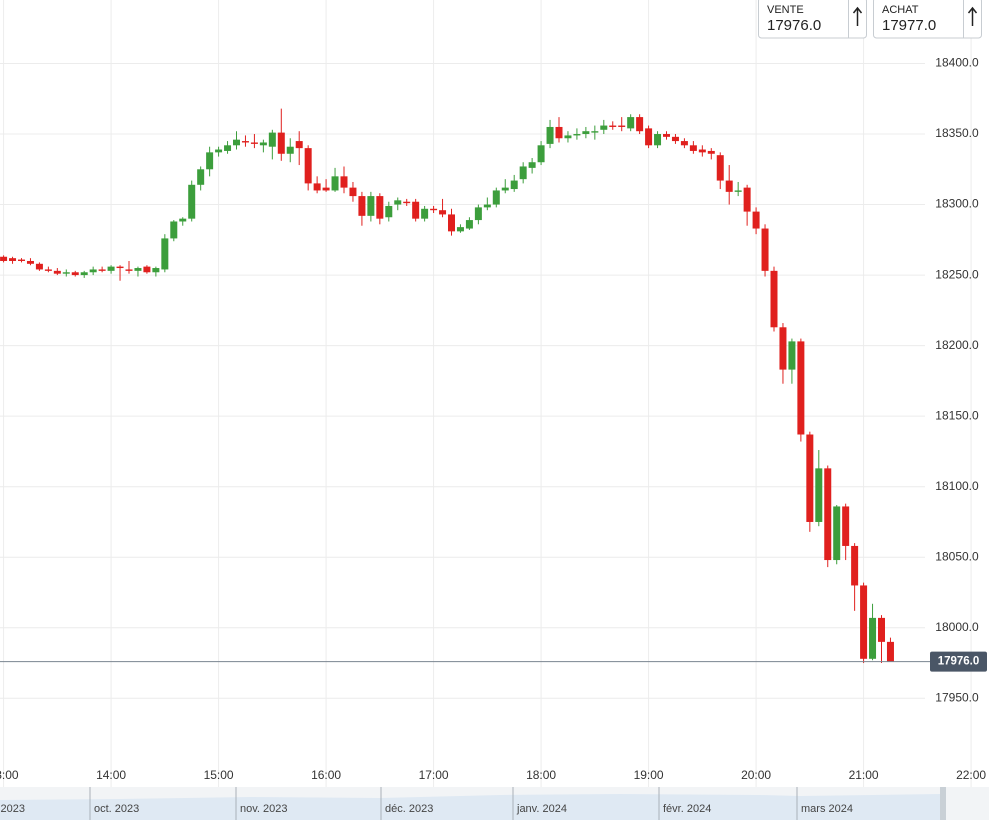 This screenshot has height=820, width=989. What do you see at coordinates (219, 775) in the screenshot?
I see `x-tick-label: 15:00` at bounding box center [219, 775].